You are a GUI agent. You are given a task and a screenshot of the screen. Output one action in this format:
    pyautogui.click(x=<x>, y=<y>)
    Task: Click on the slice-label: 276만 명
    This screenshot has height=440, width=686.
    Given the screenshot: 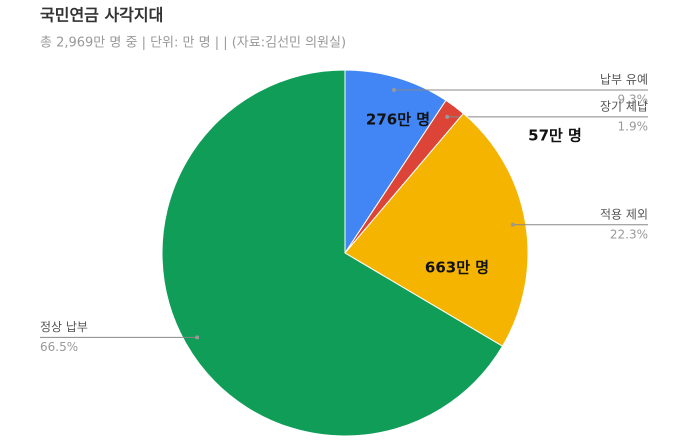 What is the action you would take?
    pyautogui.click(x=398, y=120)
    